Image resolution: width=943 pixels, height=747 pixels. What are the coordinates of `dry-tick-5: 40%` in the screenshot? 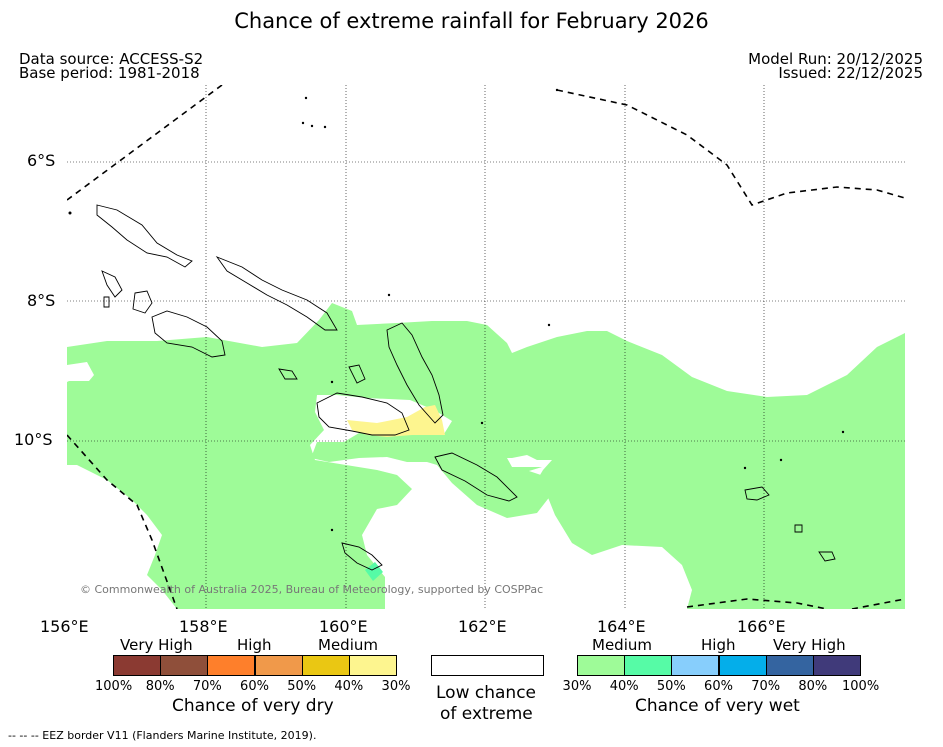 It's located at (349, 686).